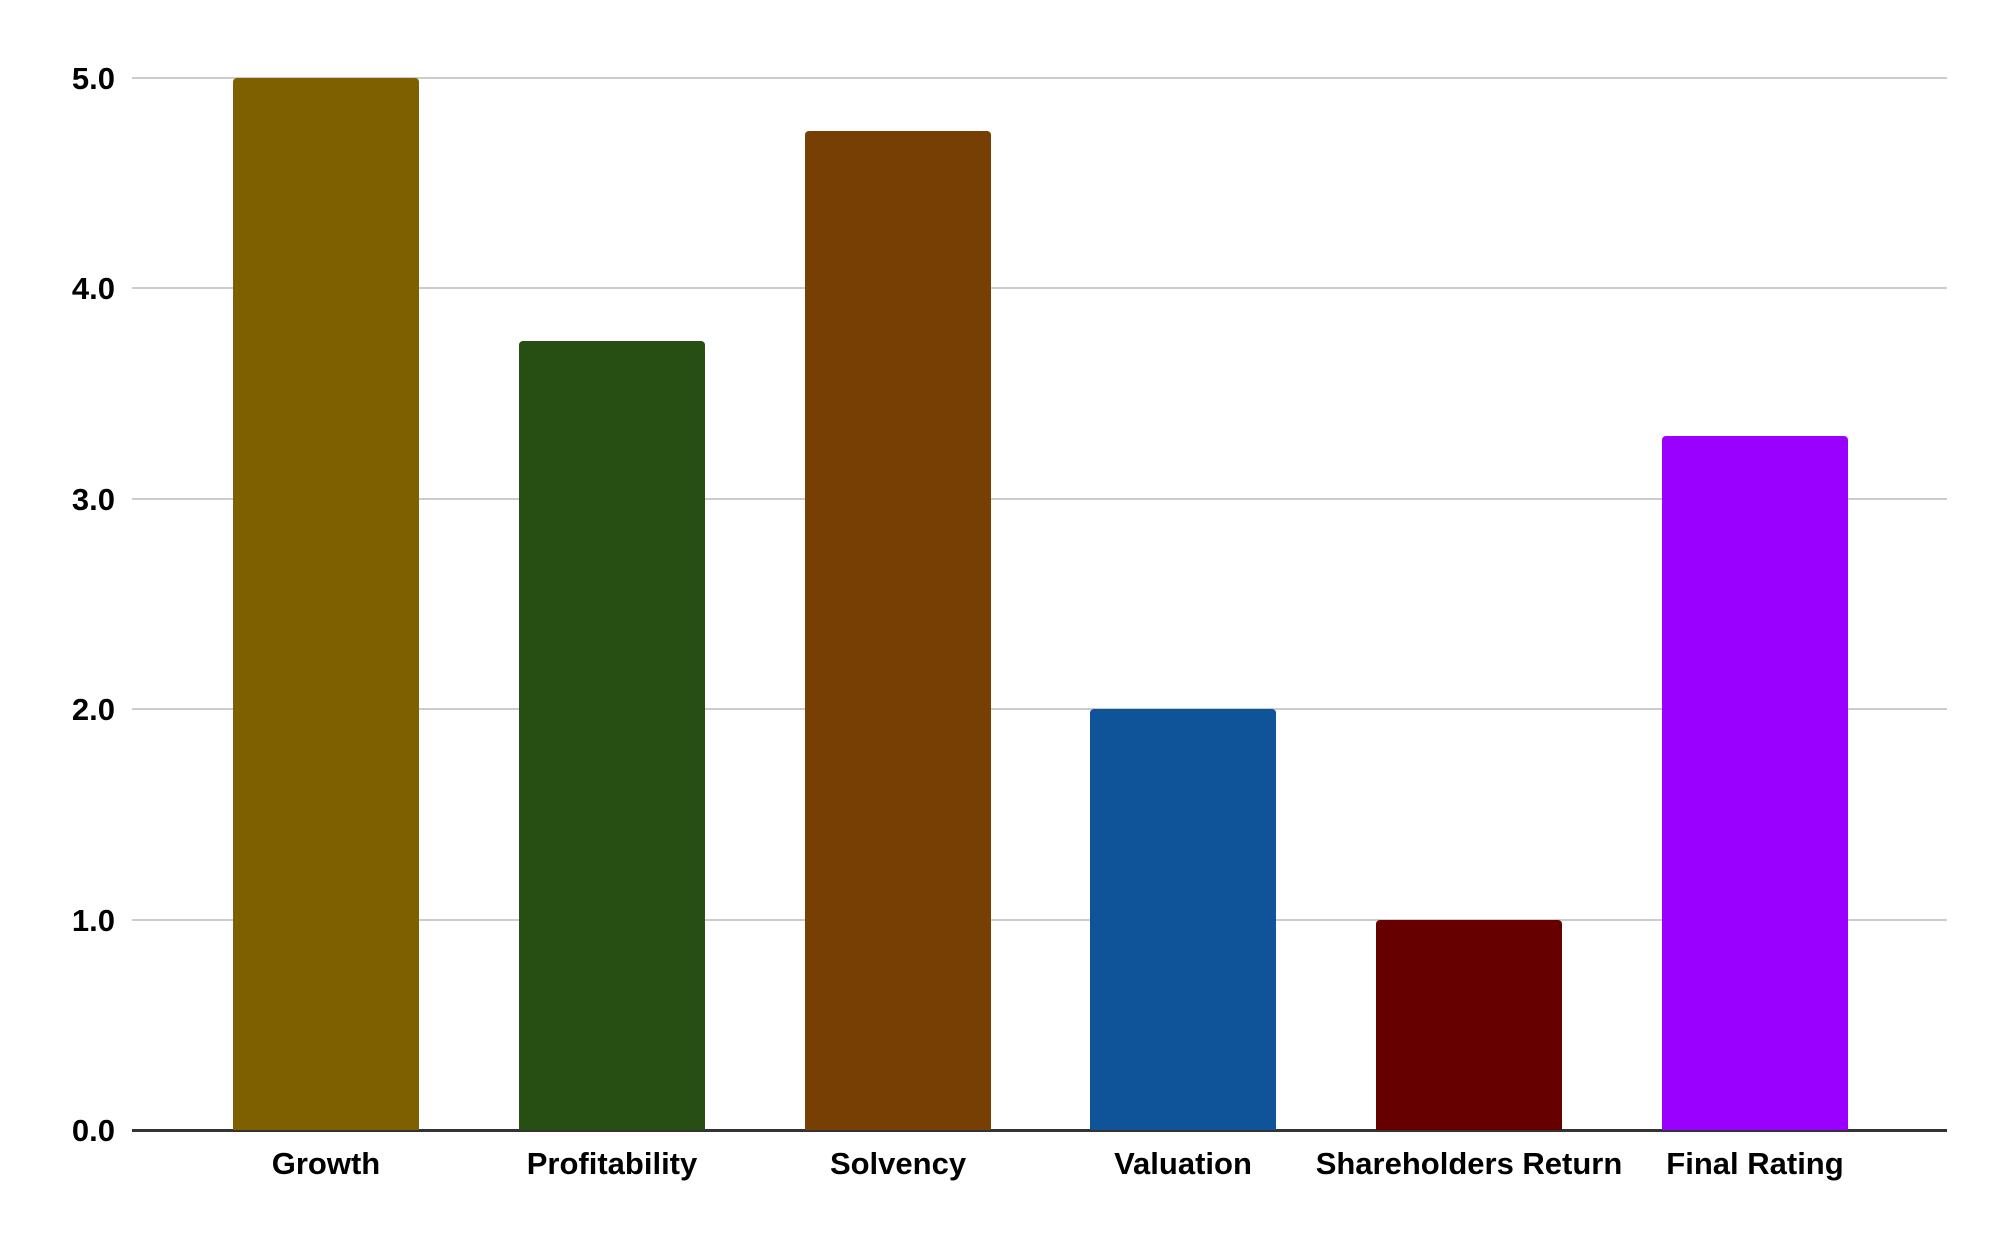  I want to click on y-tick-label-4.0: 4.0, so click(93, 289).